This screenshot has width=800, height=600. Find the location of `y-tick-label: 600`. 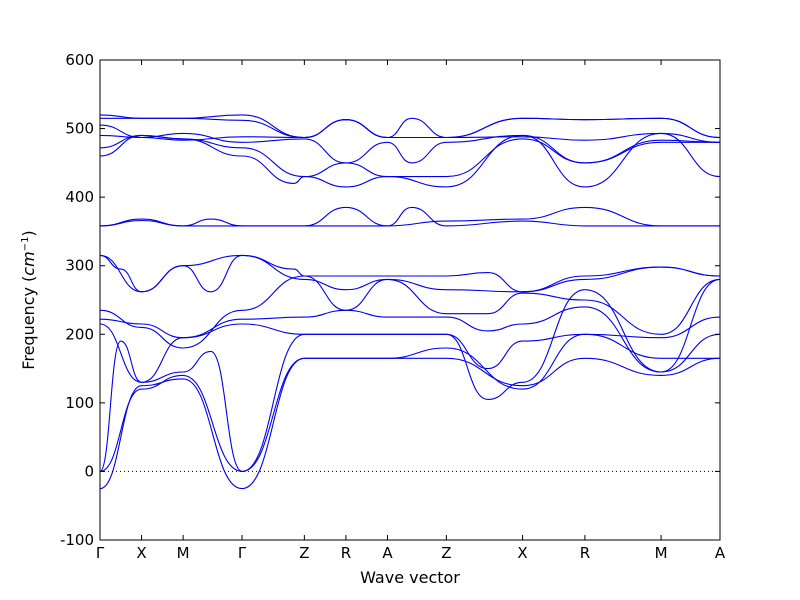

y-tick-label: 600 is located at coordinates (79, 60).